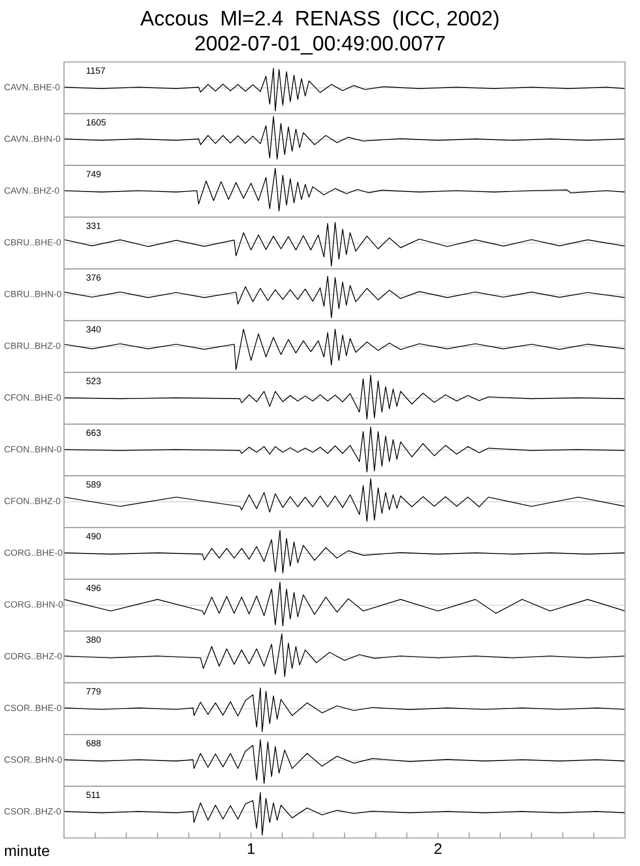 This screenshot has width=640, height=866. I want to click on annotation: 1605, so click(96, 122).